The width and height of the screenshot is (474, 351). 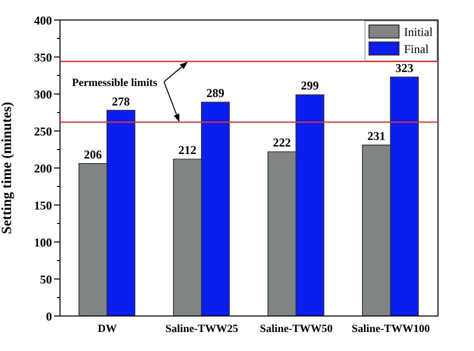 I want to click on y-tick-label: 100, so click(x=43, y=242).